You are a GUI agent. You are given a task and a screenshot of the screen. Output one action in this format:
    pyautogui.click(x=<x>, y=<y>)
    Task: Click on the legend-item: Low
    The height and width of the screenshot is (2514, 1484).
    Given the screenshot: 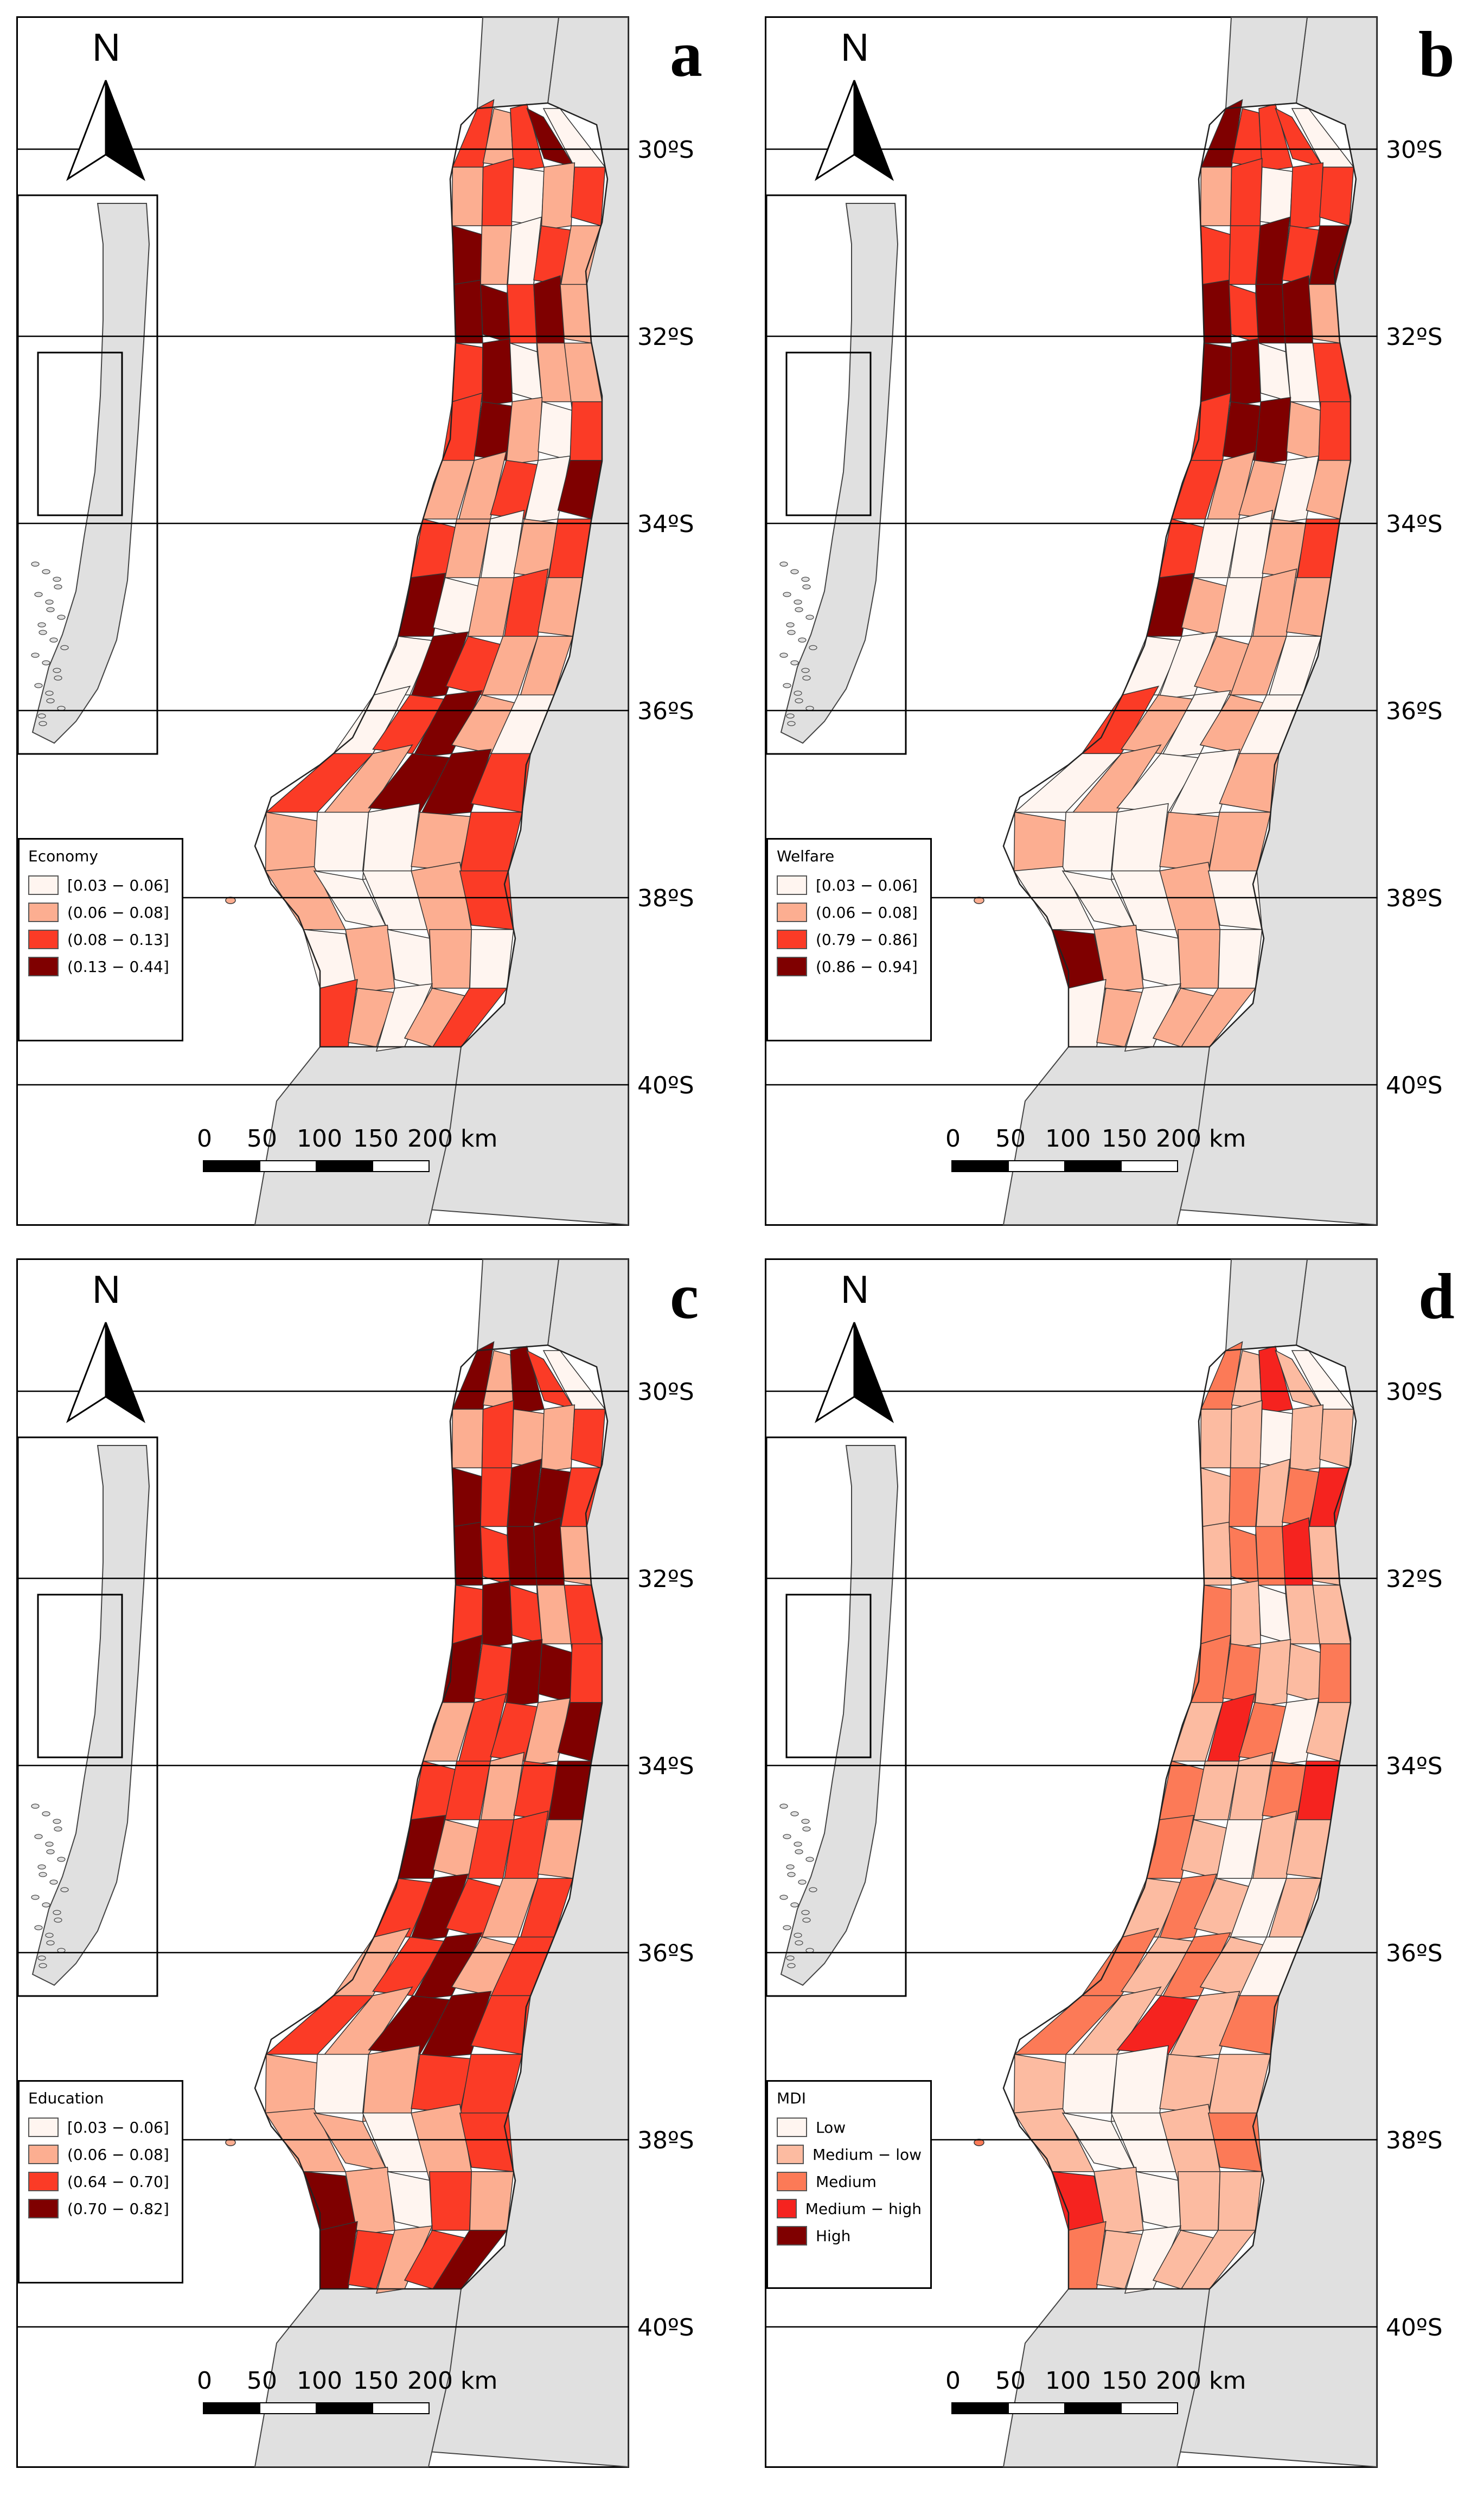 What is the action you would take?
    pyautogui.click(x=849, y=2127)
    